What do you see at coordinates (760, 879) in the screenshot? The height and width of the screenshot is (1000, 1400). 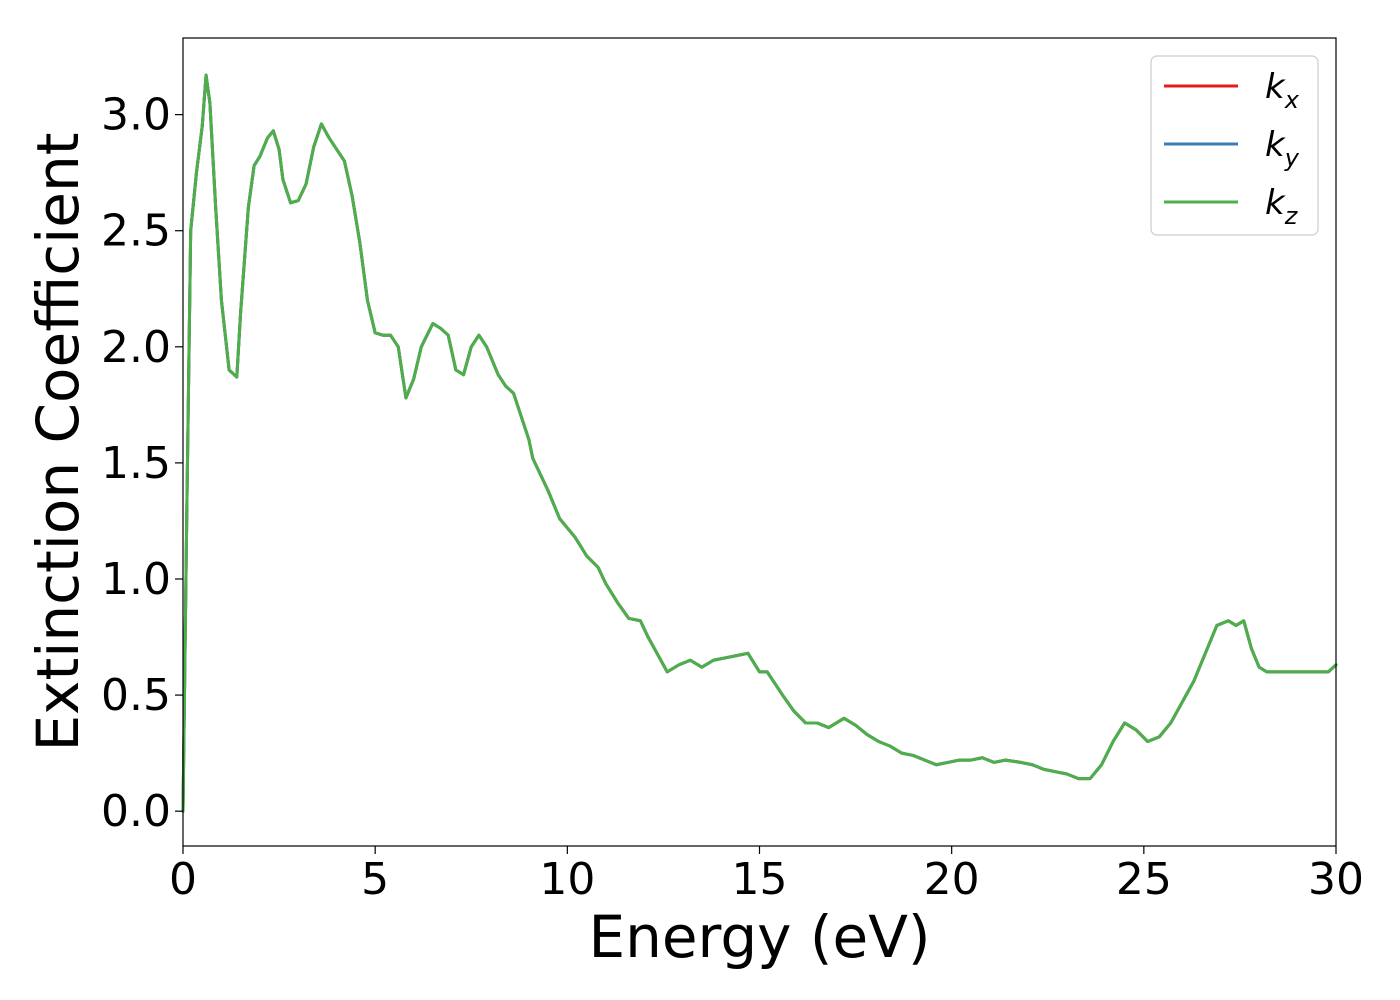 I see `x-tick-label: 15` at bounding box center [760, 879].